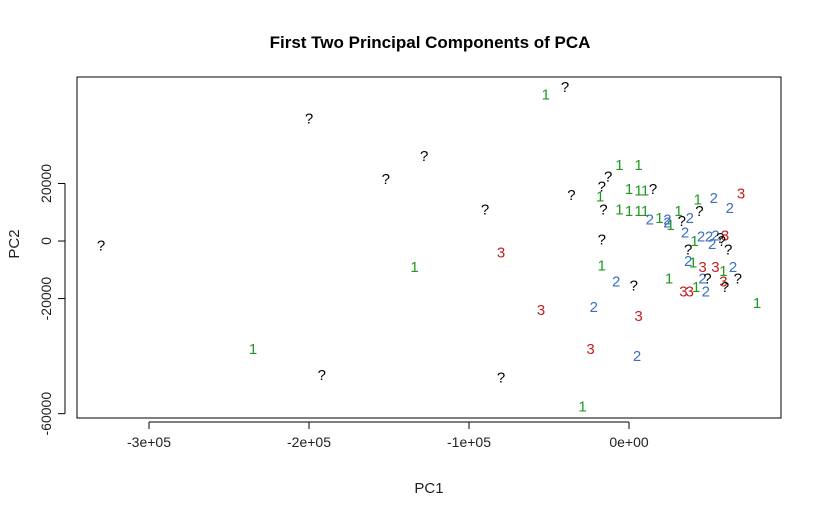 The height and width of the screenshot is (515, 822). What do you see at coordinates (149, 442) in the screenshot?
I see `x-tick-label: -3e+05` at bounding box center [149, 442].